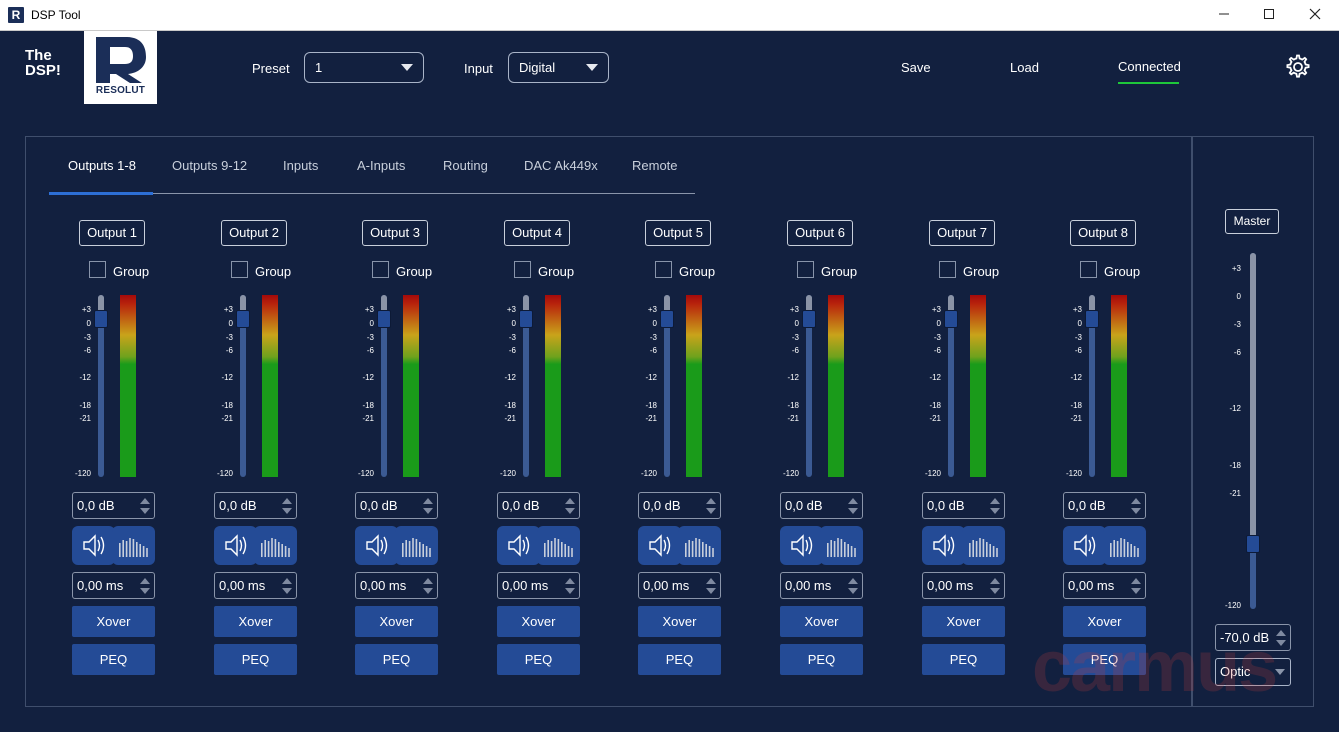 This screenshot has height=732, width=1339. What do you see at coordinates (1103, 233) in the screenshot?
I see `channel-name: Output 8` at bounding box center [1103, 233].